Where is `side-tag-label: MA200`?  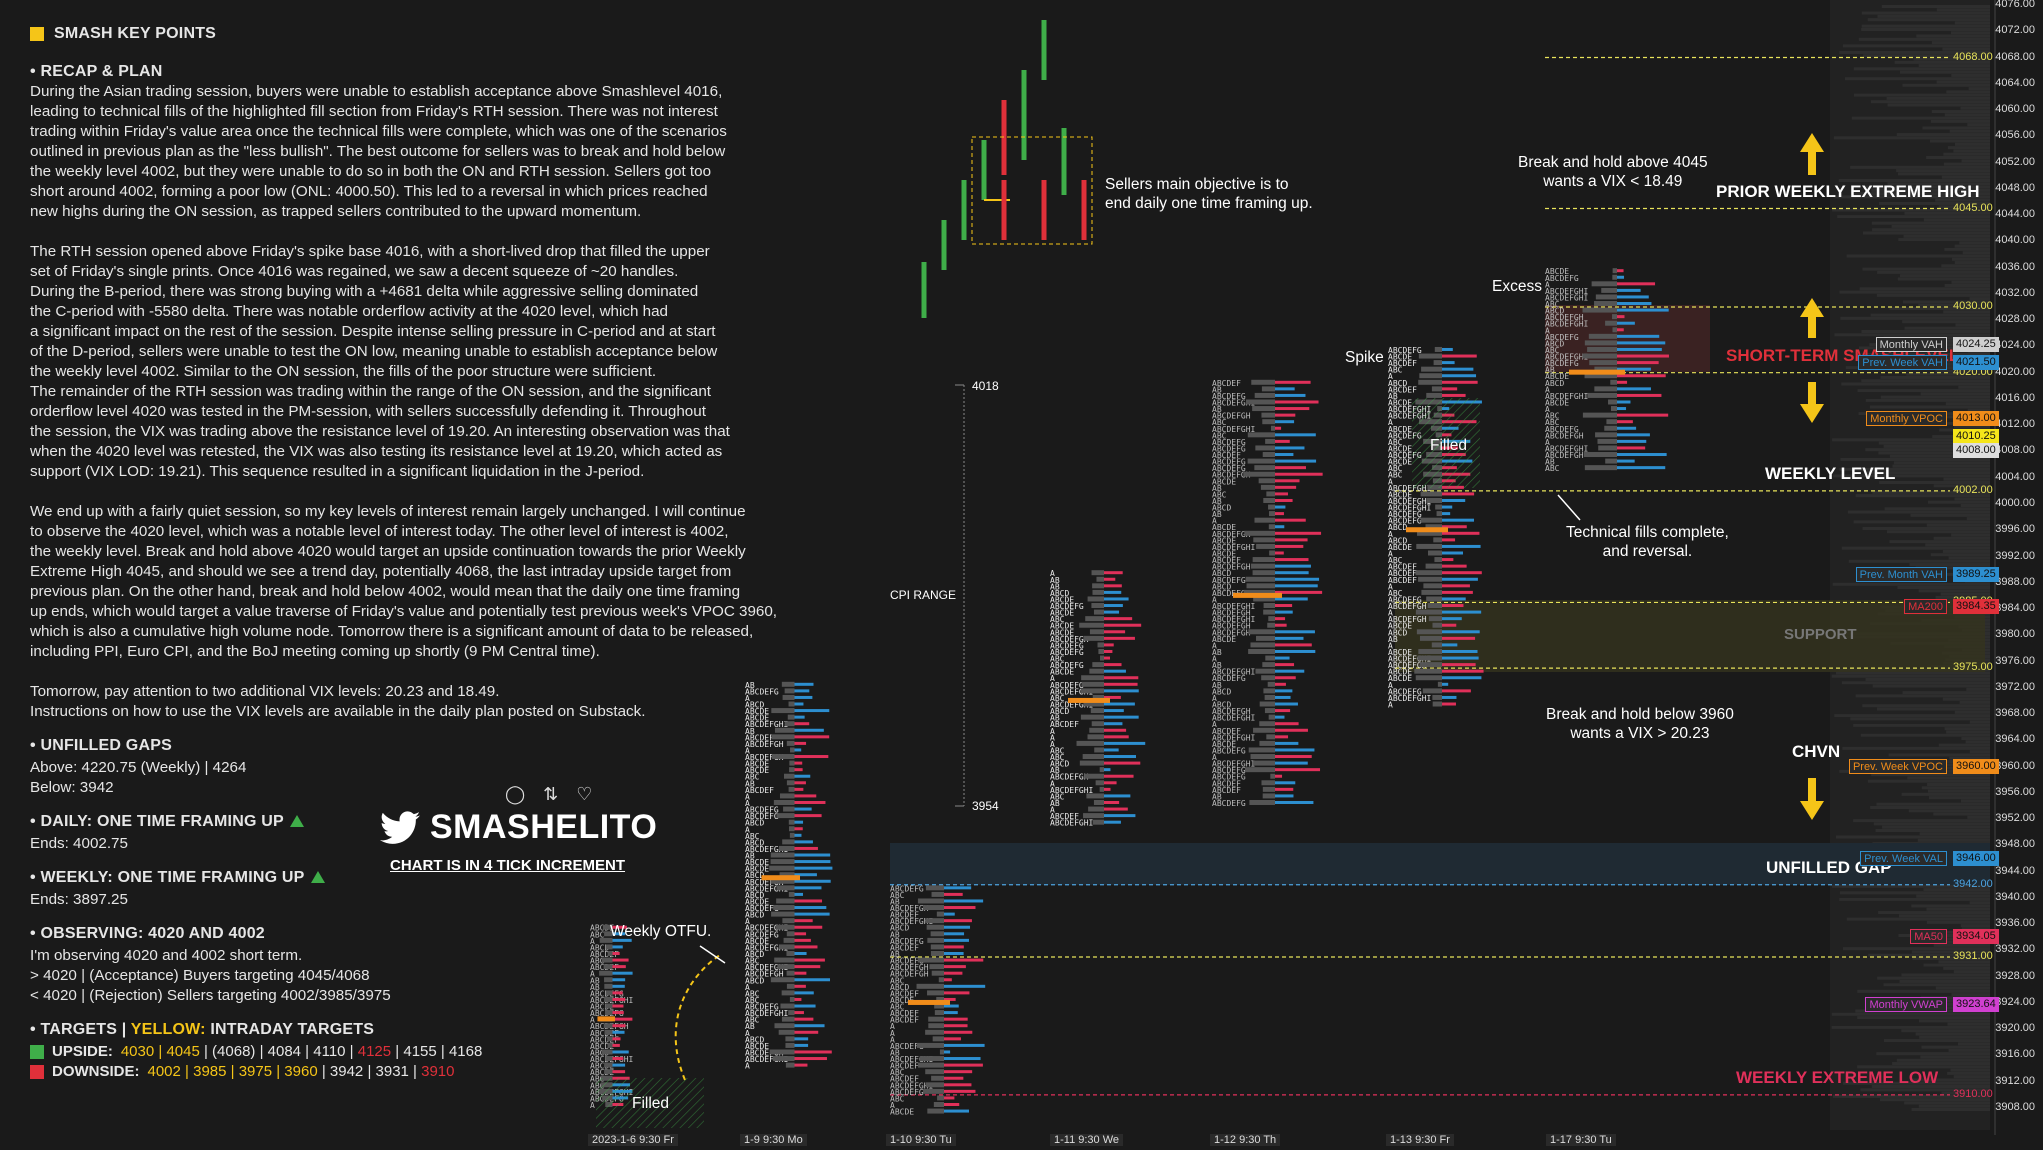 side-tag-label: MA200 is located at coordinates (1925, 606).